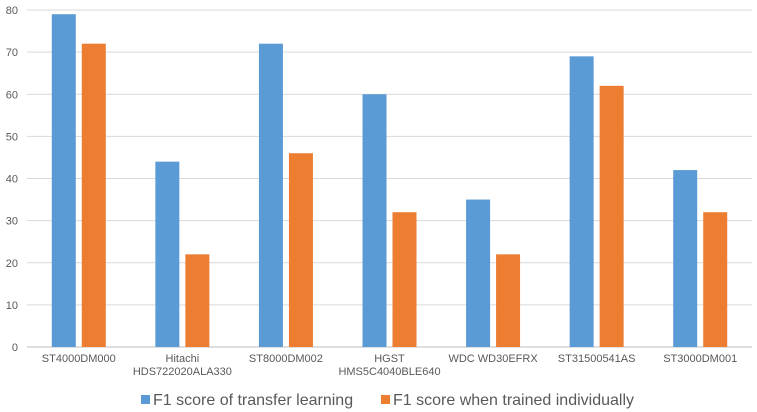 The width and height of the screenshot is (757, 412). I want to click on legend-label: F1 score when trained individually, so click(513, 400).